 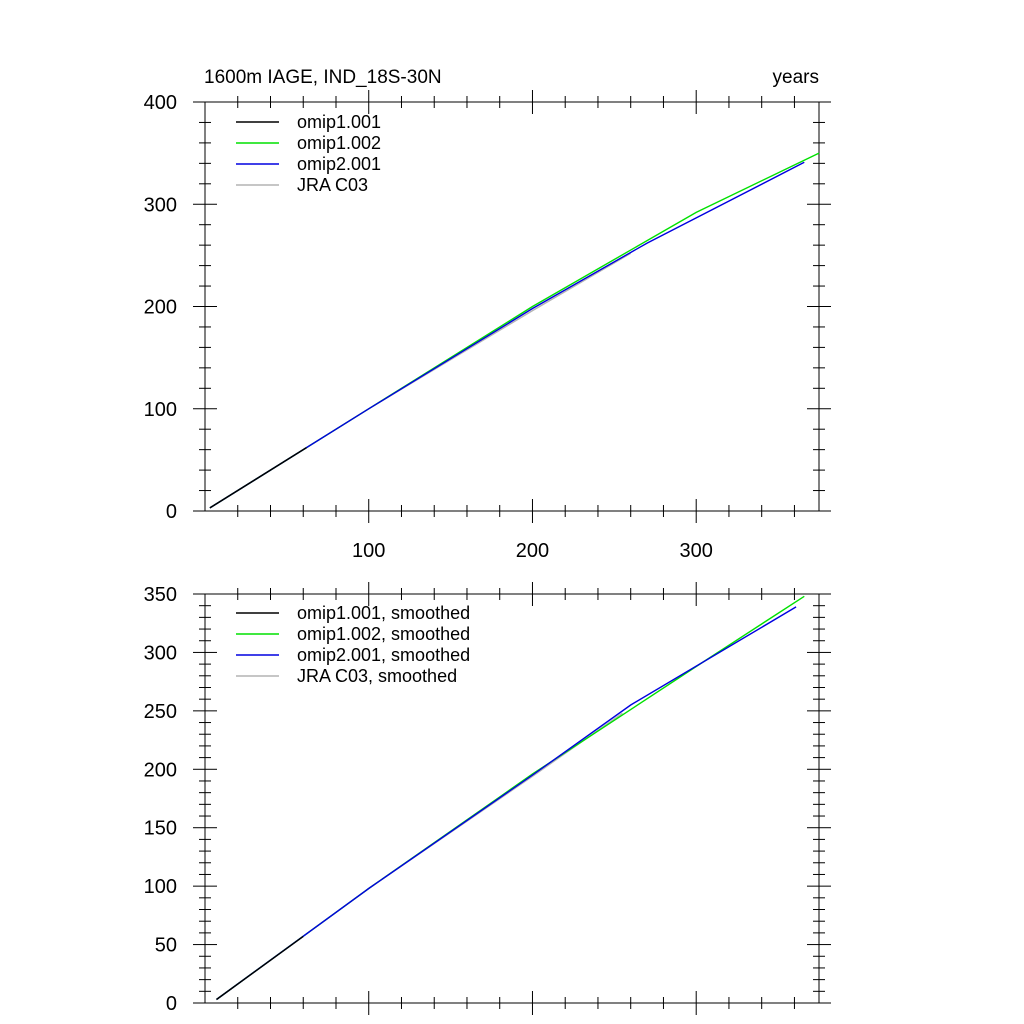 I want to click on legend-label: omip1.001, so click(x=339, y=122).